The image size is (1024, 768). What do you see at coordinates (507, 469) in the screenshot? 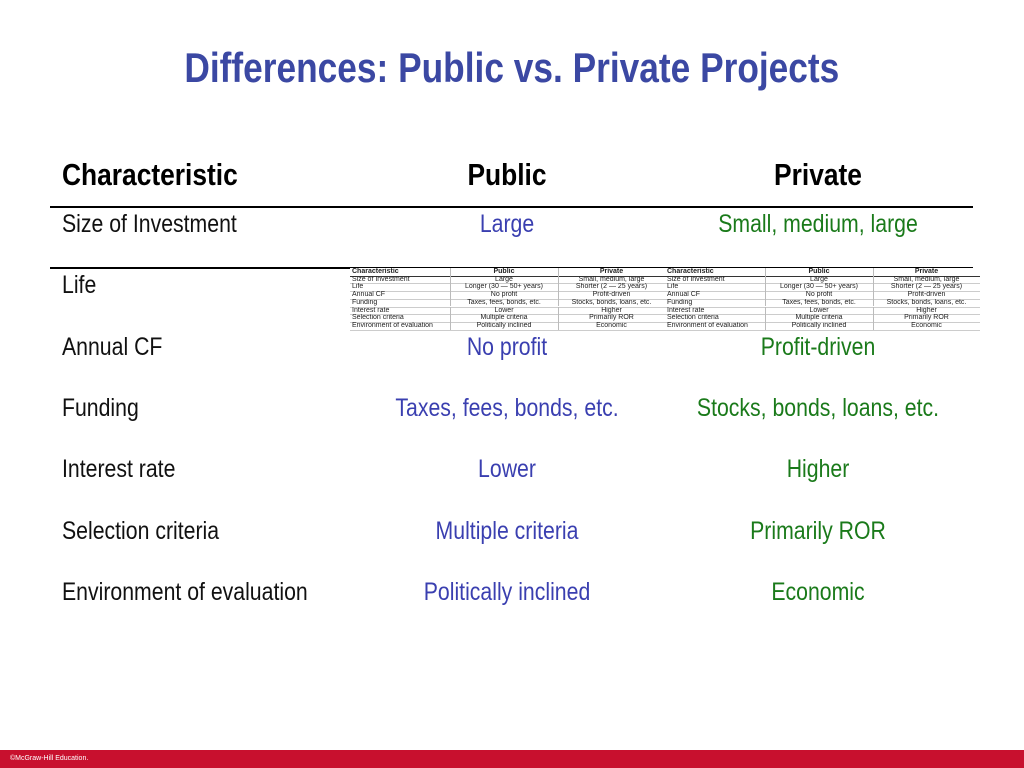
I see `table-cell: Lower` at bounding box center [507, 469].